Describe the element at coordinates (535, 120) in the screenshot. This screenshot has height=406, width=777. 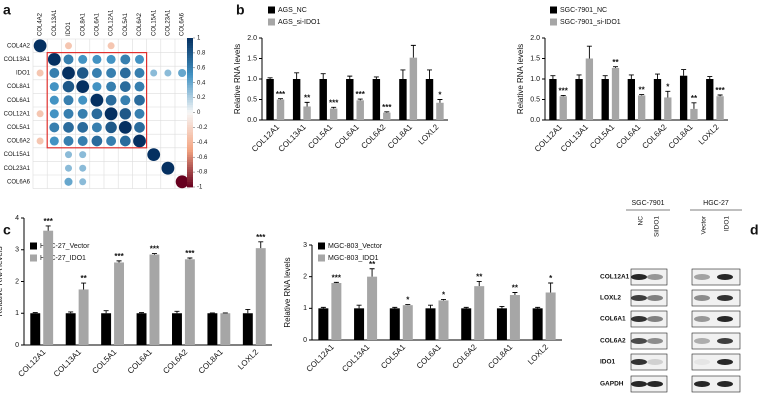
I see `y-tick-label: 0.0` at that location.